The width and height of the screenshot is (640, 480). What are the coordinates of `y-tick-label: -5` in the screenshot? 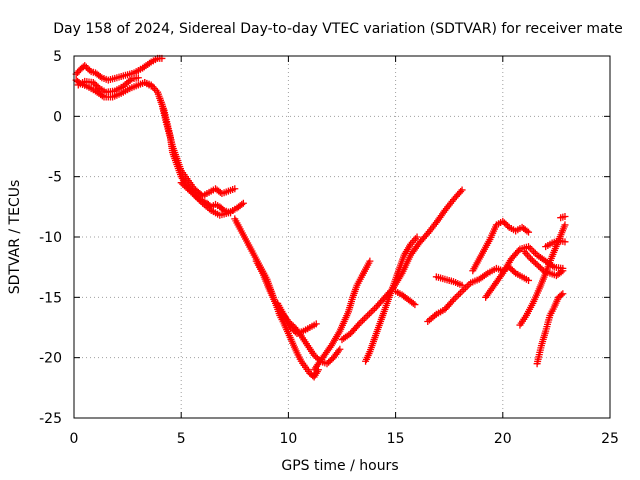 It's located at (55, 178).